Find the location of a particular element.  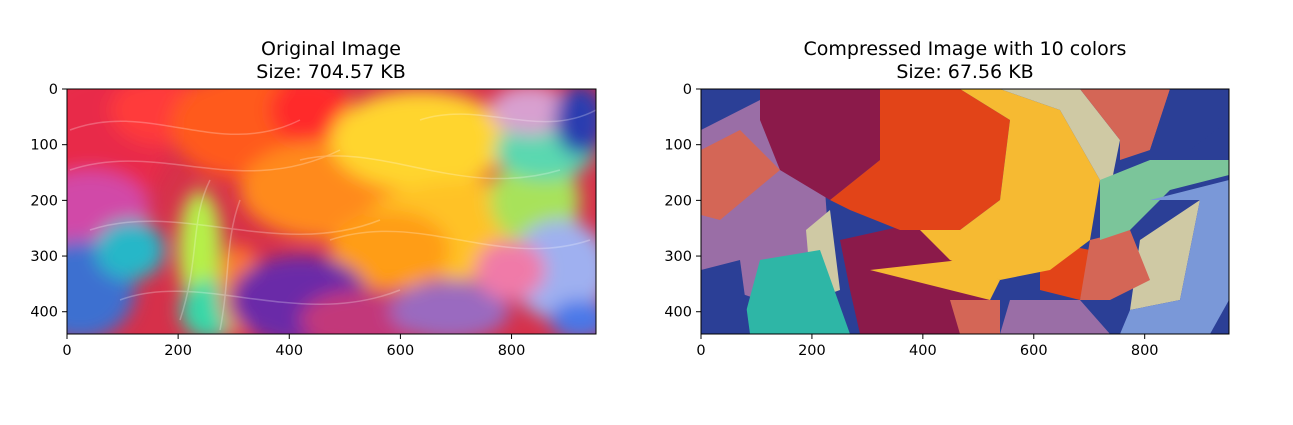

compressed-ytick-label: 100 is located at coordinates (678, 146).